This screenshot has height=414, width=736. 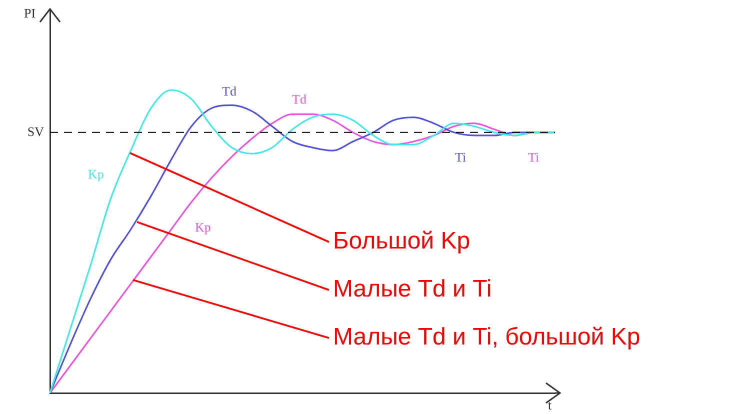 What do you see at coordinates (30, 12) in the screenshot?
I see `text: PI` at bounding box center [30, 12].